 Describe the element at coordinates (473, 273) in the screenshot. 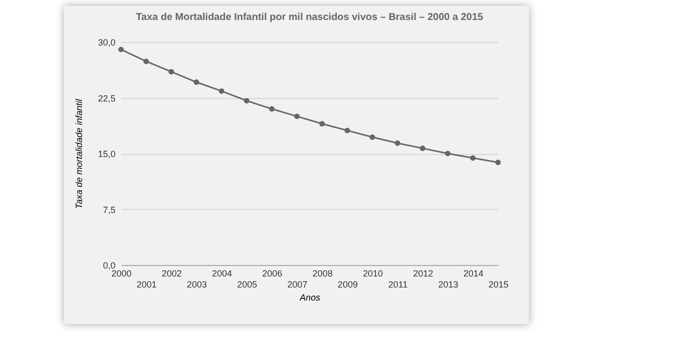

I see `x-tick-label: 2014` at that location.